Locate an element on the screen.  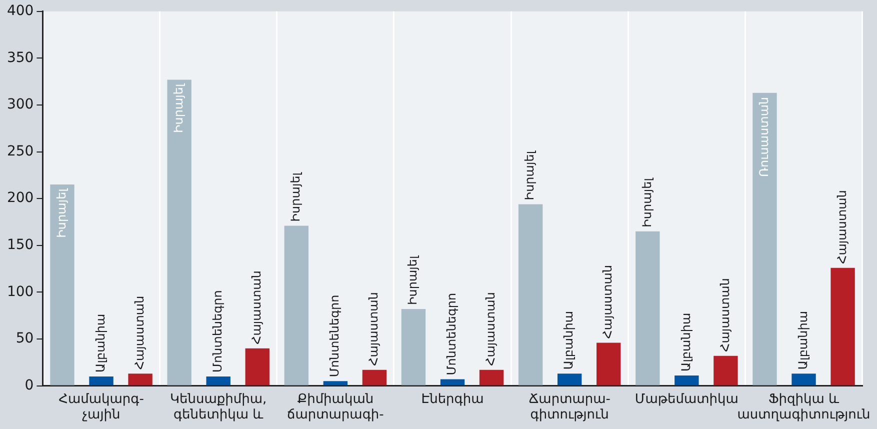
y-tick-label: 0 is located at coordinates (29, 385).